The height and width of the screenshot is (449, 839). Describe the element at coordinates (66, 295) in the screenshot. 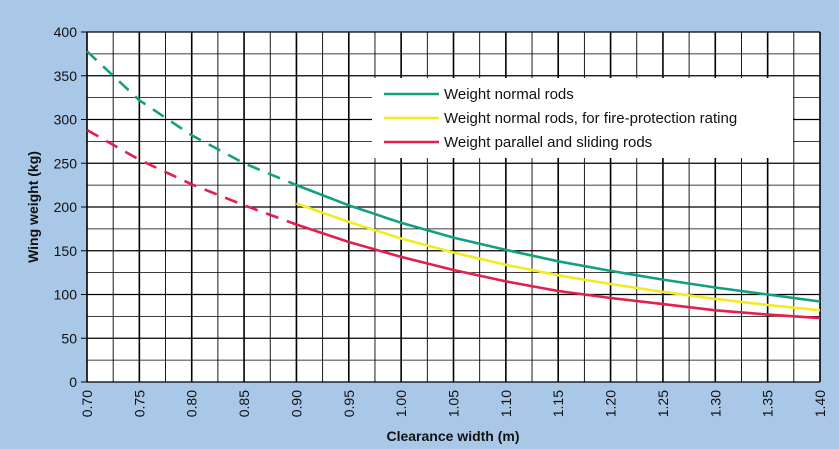

I see `y-tick-label: 100` at that location.